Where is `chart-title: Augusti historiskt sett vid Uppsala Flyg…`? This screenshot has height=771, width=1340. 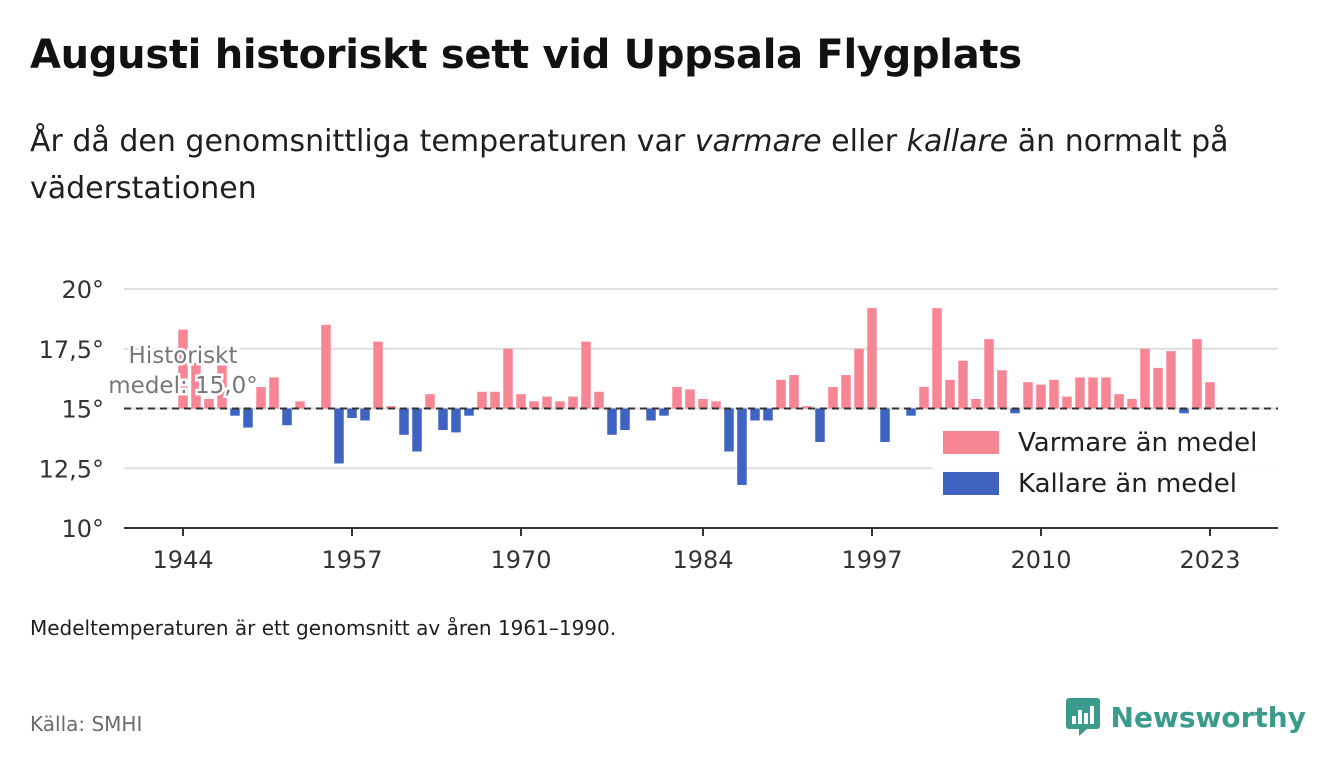
chart-title: Augusti historiskt sett vid Uppsala Flyg… is located at coordinates (526, 55).